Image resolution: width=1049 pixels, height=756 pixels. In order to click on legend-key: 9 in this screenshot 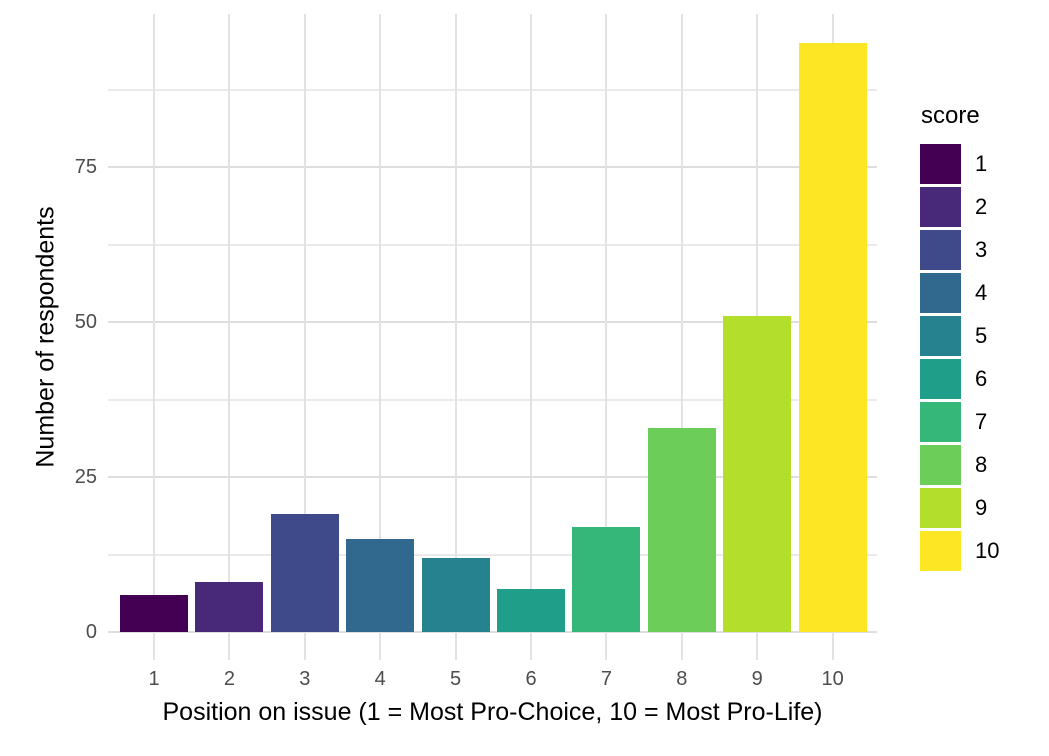, I will do `click(959, 508)`.